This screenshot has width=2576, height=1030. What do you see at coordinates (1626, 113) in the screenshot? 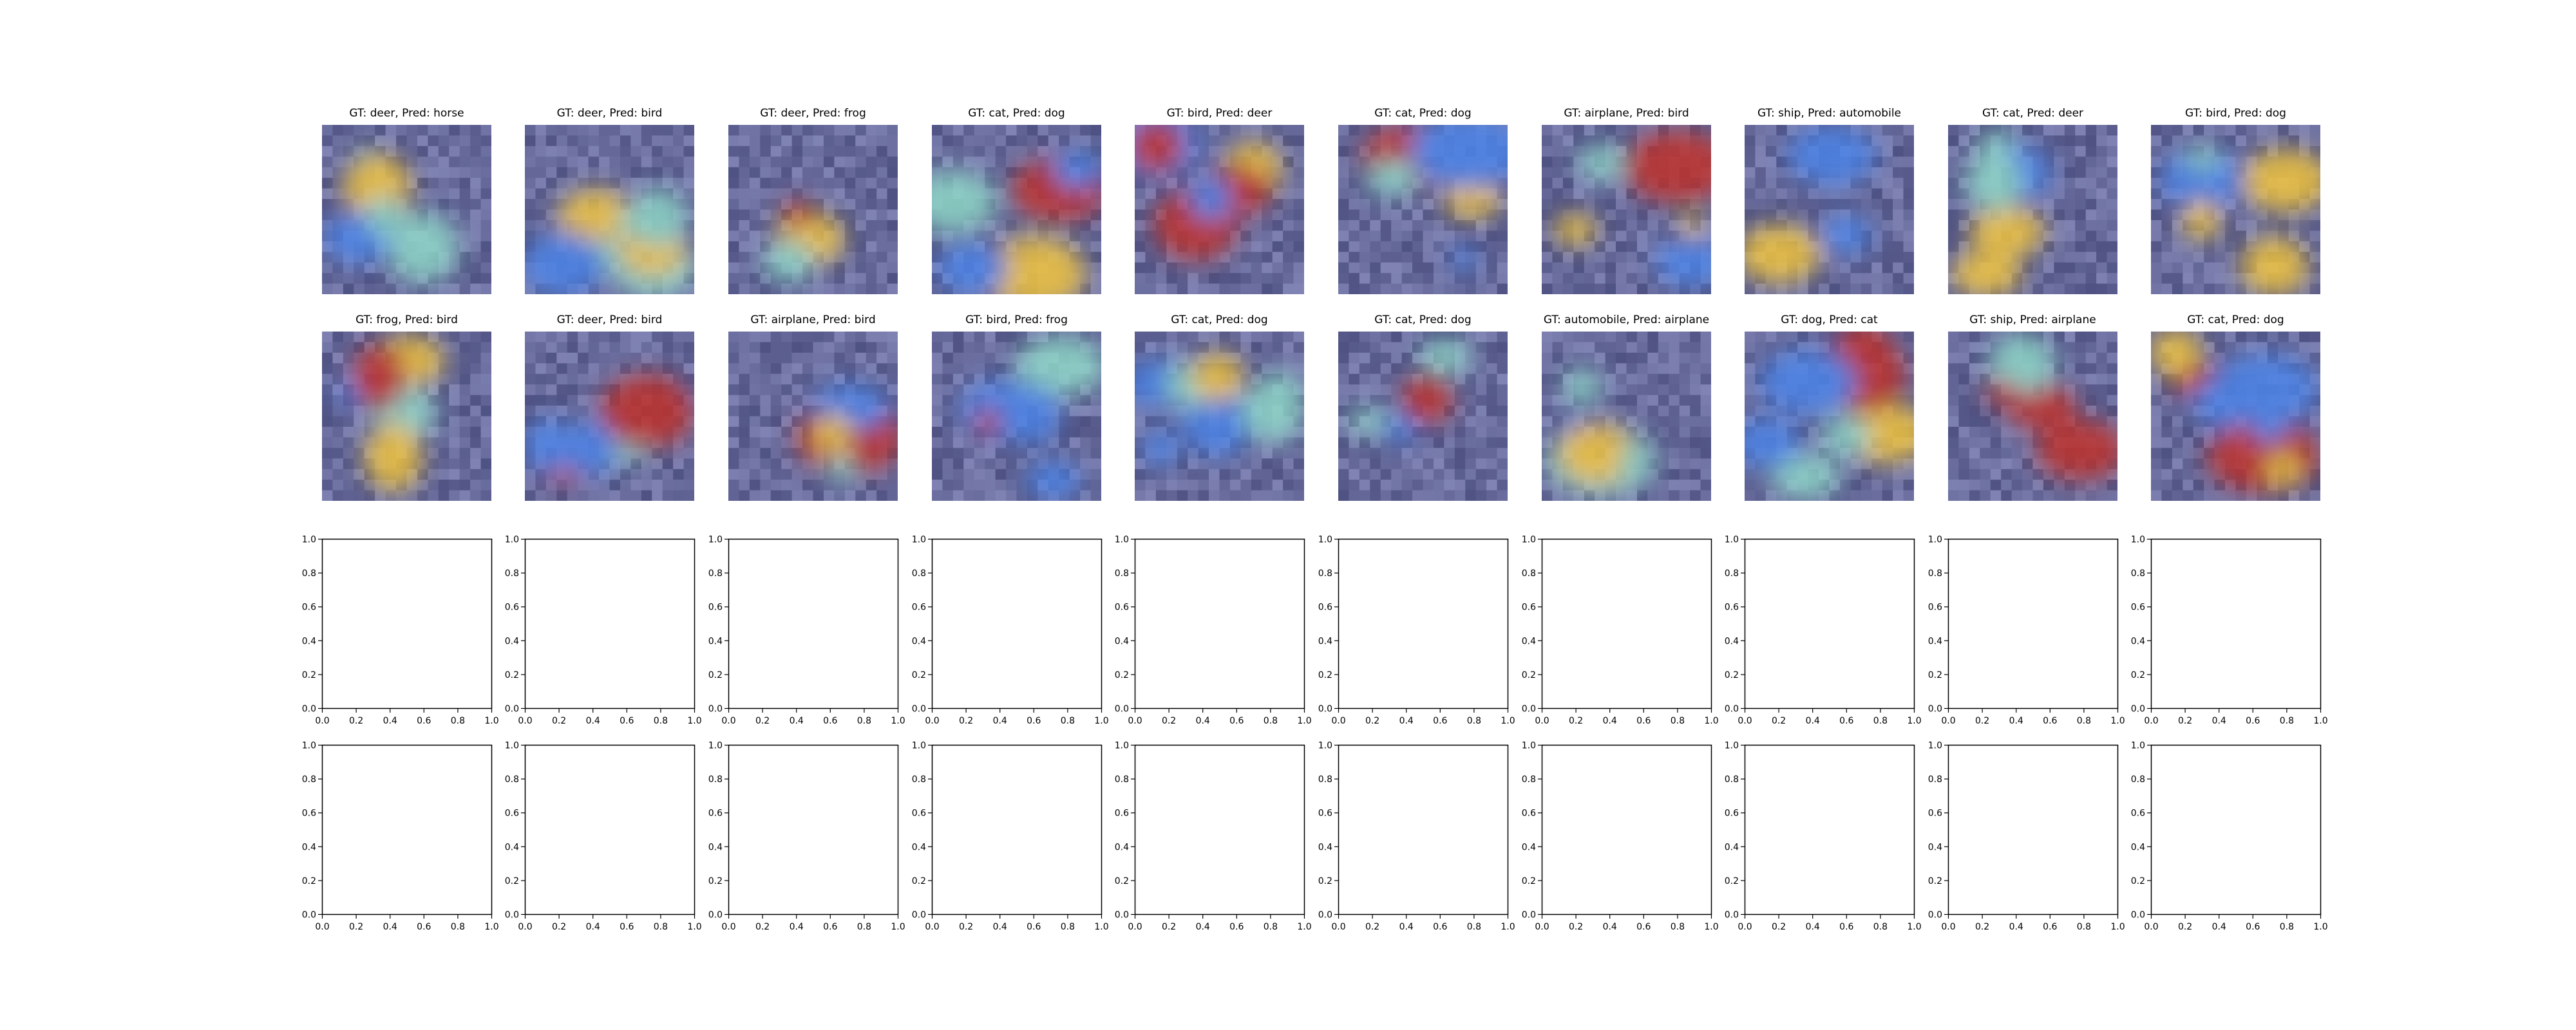
I see `panel-title: GT: airplane, Pred: bird` at bounding box center [1626, 113].